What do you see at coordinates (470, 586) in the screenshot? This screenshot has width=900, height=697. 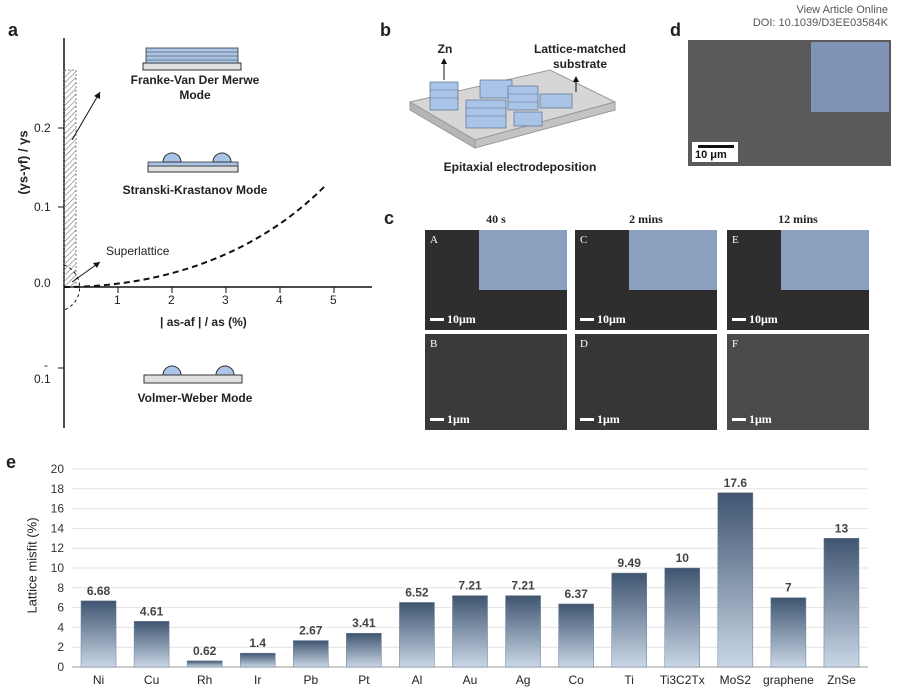 I see `value-label: 7.21` at bounding box center [470, 586].